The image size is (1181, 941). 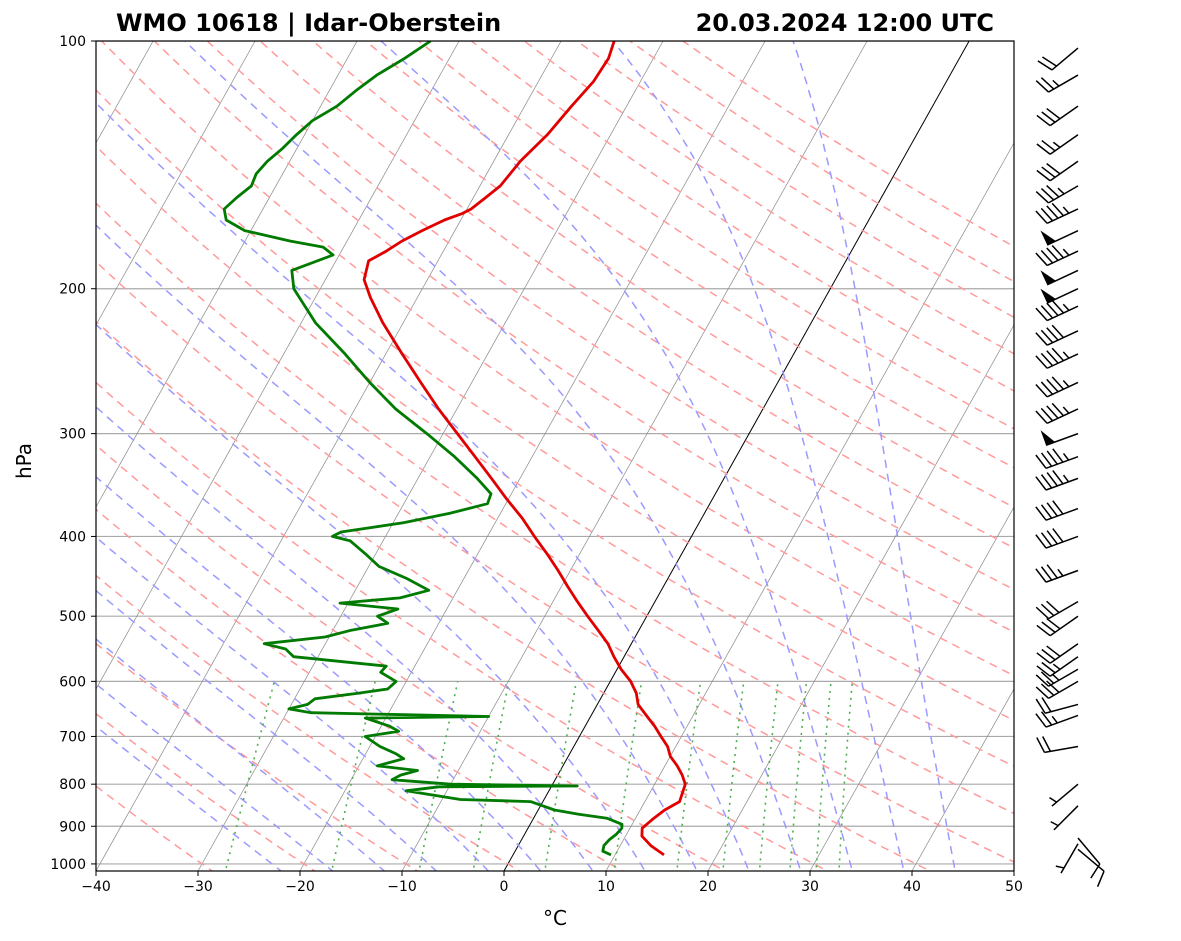 I want to click on y-tick-label: 800, so click(x=72, y=785).